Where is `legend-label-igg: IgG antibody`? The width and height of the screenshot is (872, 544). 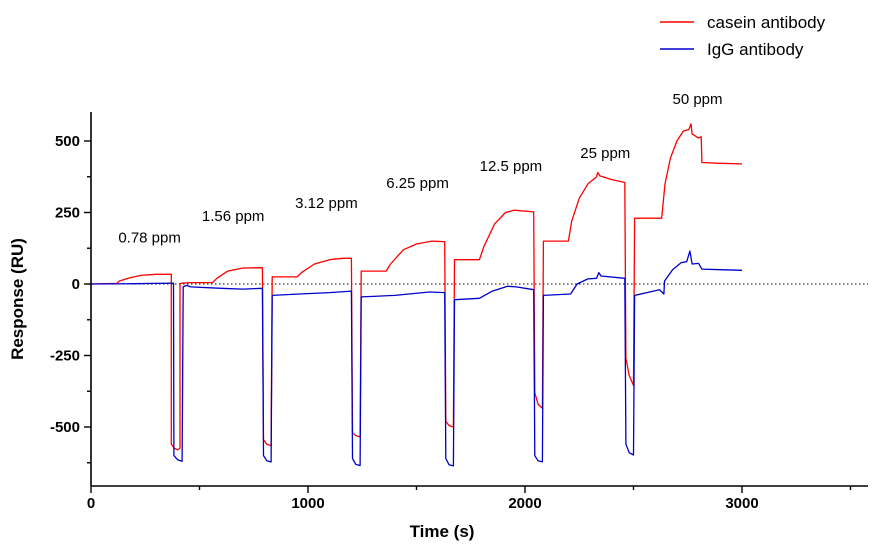 legend-label-igg: IgG antibody is located at coordinates (755, 49).